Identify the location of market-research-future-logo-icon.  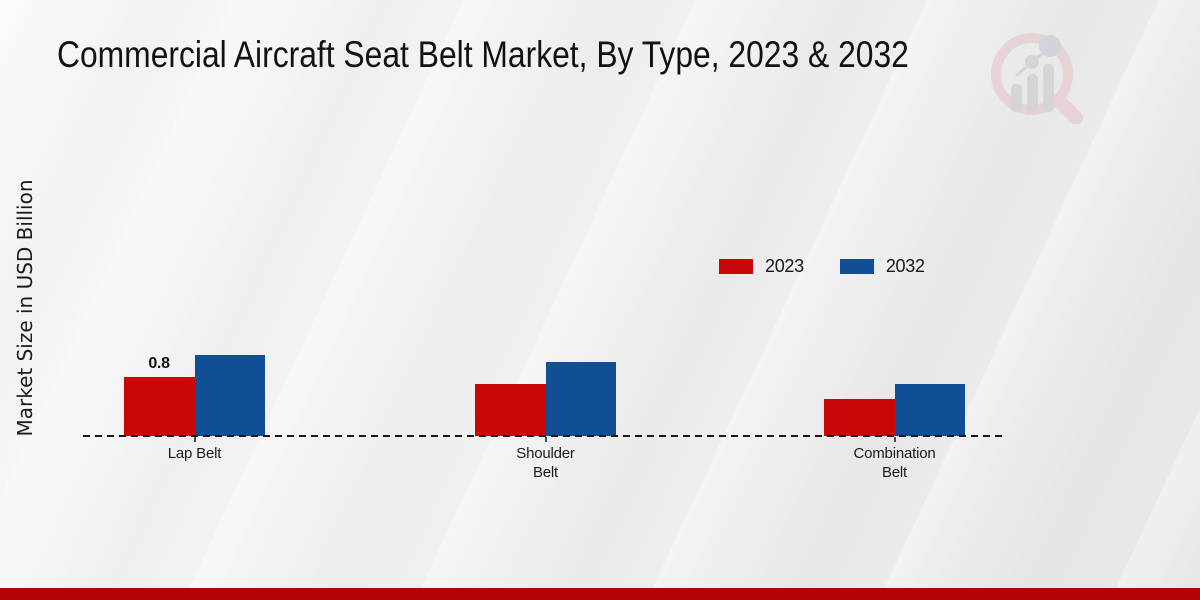
(1036, 74).